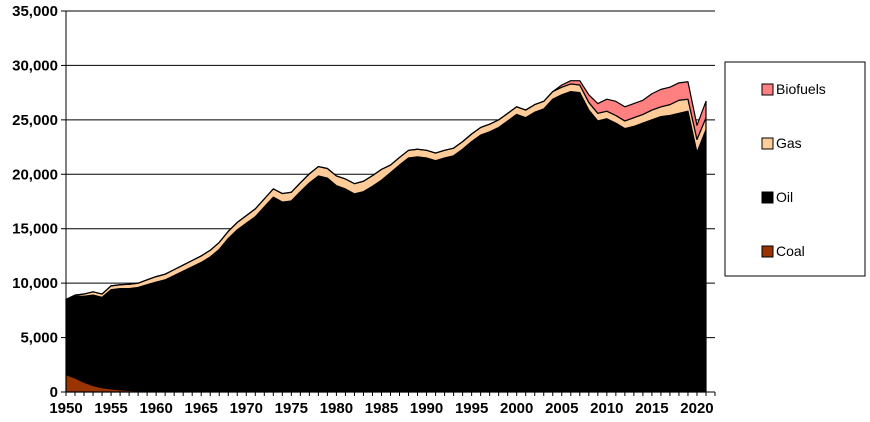 The image size is (870, 422). Describe the element at coordinates (35, 120) in the screenshot. I see `y-tick-label: 25,000` at that location.